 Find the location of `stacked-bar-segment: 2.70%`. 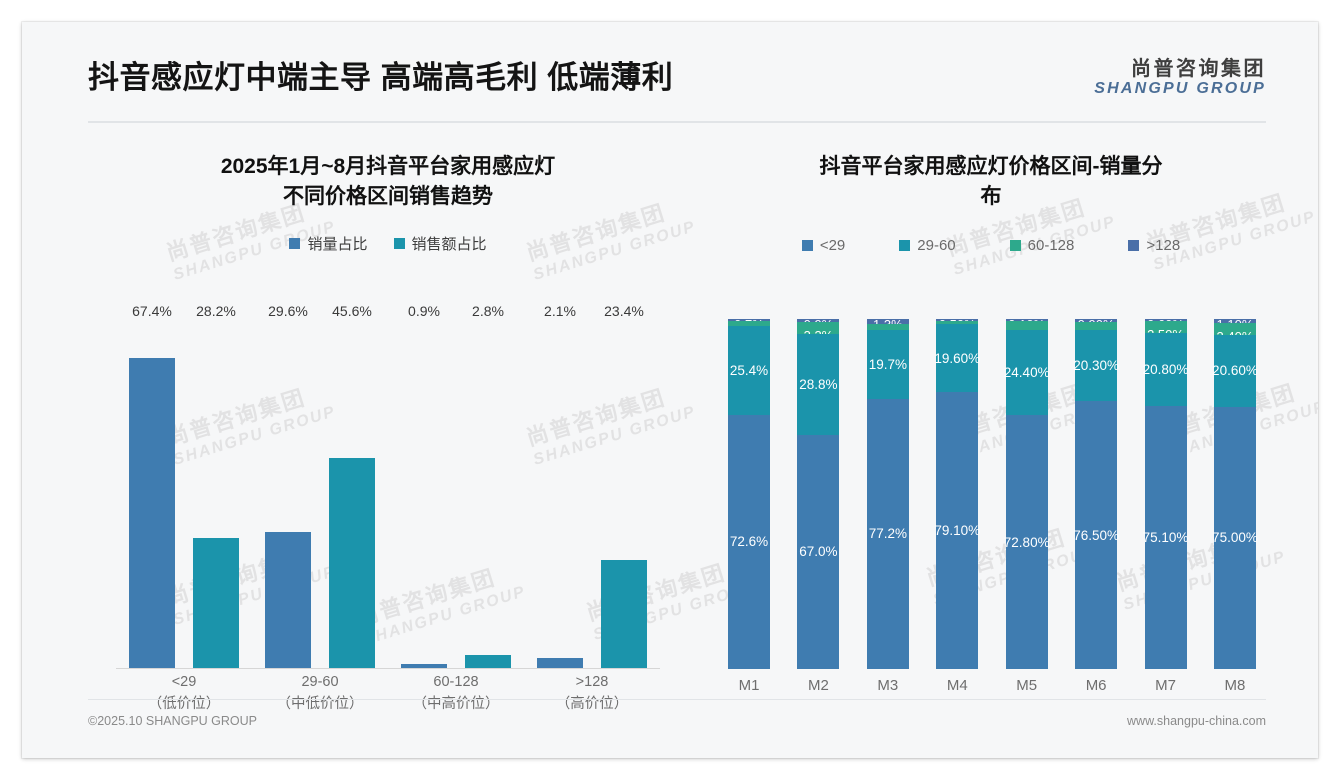

stacked-bar-segment: 2.70% is located at coordinates (1026, 331).